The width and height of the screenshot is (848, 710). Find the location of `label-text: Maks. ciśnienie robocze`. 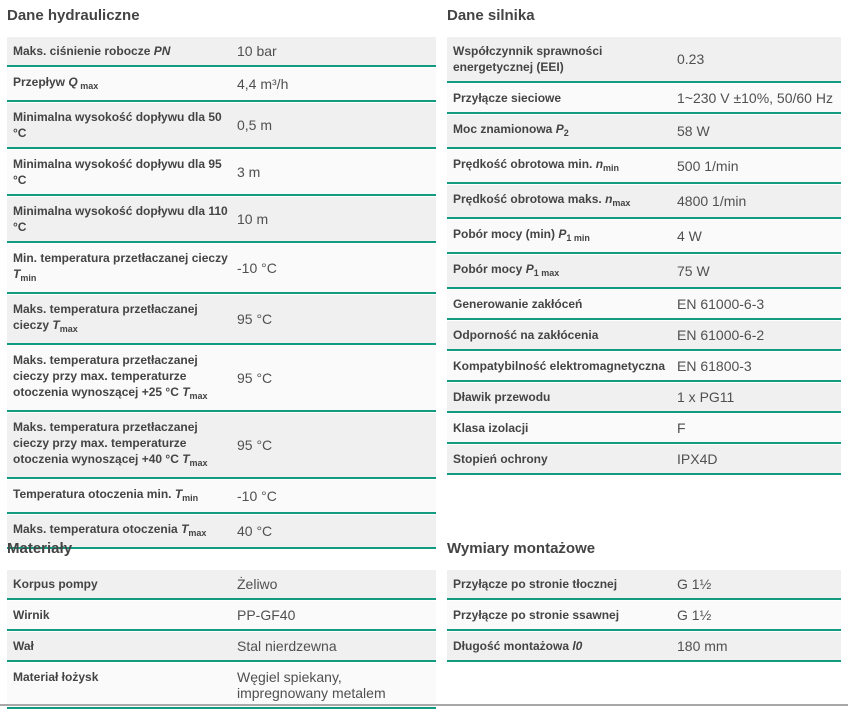

label-text: Maks. ciśnienie robocze is located at coordinates (83, 51).